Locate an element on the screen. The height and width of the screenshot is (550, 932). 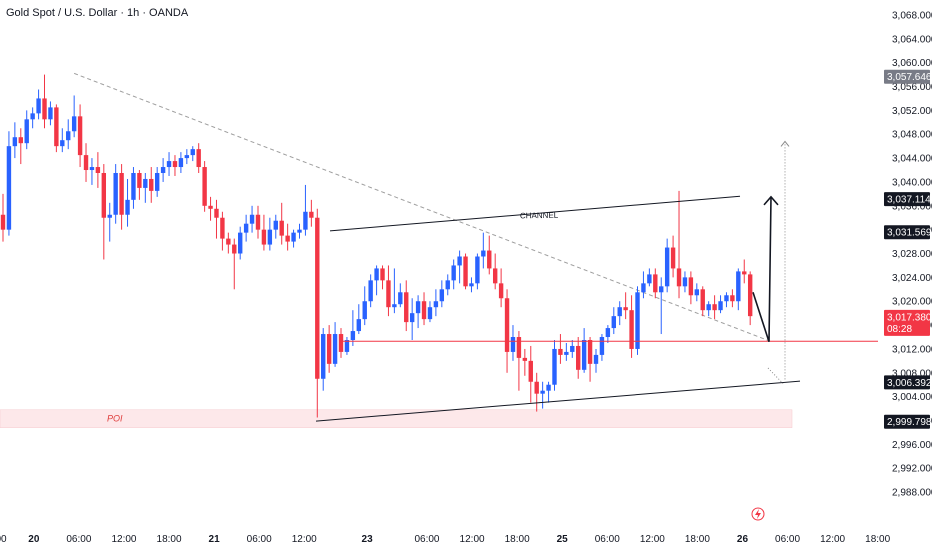
channel-upper-line is located at coordinates (535, 213).